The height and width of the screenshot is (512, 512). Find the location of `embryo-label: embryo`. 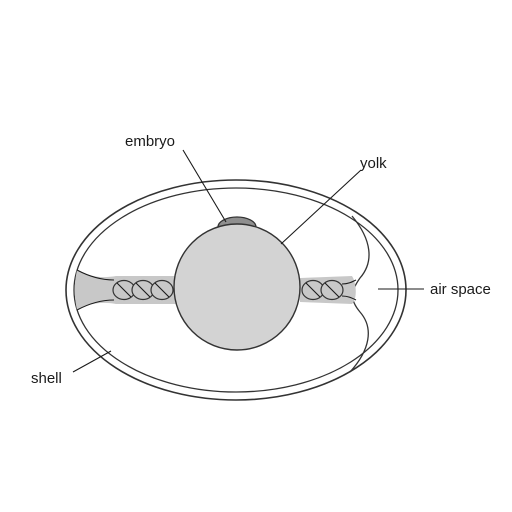

embryo-label: embryo is located at coordinates (150, 141).